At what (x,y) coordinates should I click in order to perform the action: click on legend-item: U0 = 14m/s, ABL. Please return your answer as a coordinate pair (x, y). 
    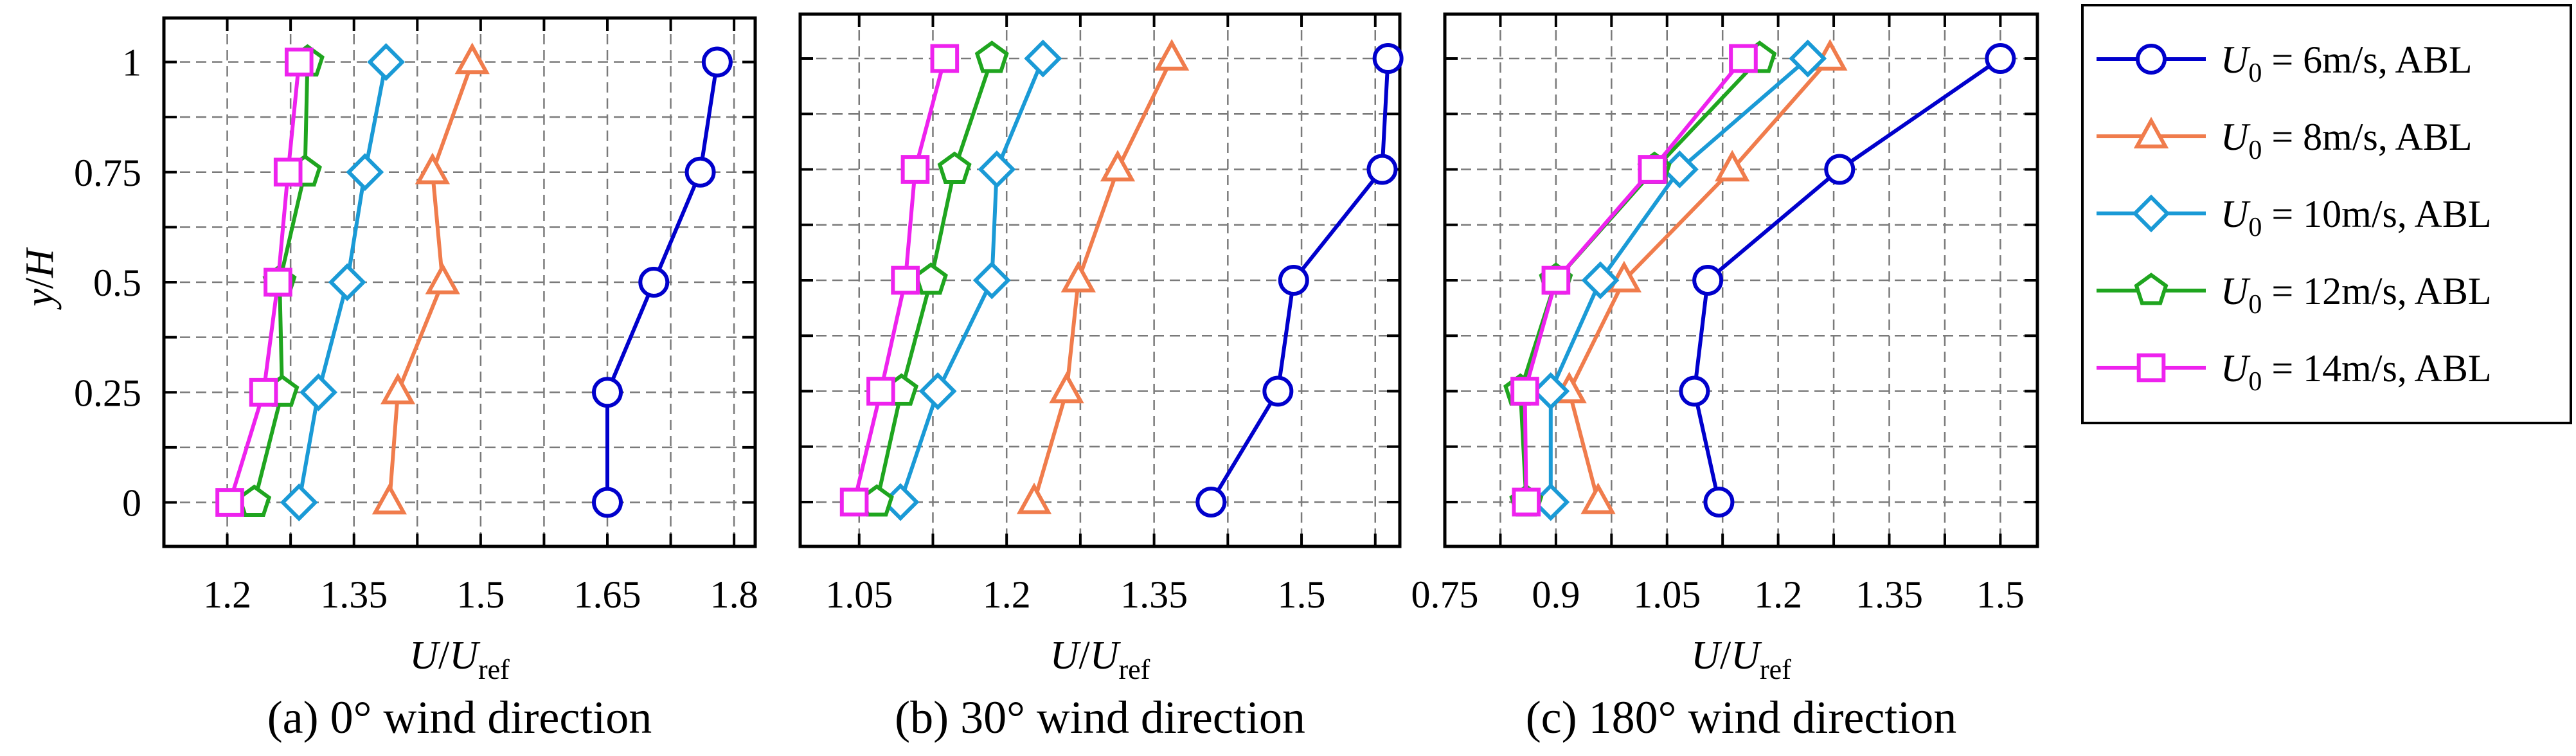
    Looking at the image, I should click on (2294, 372).